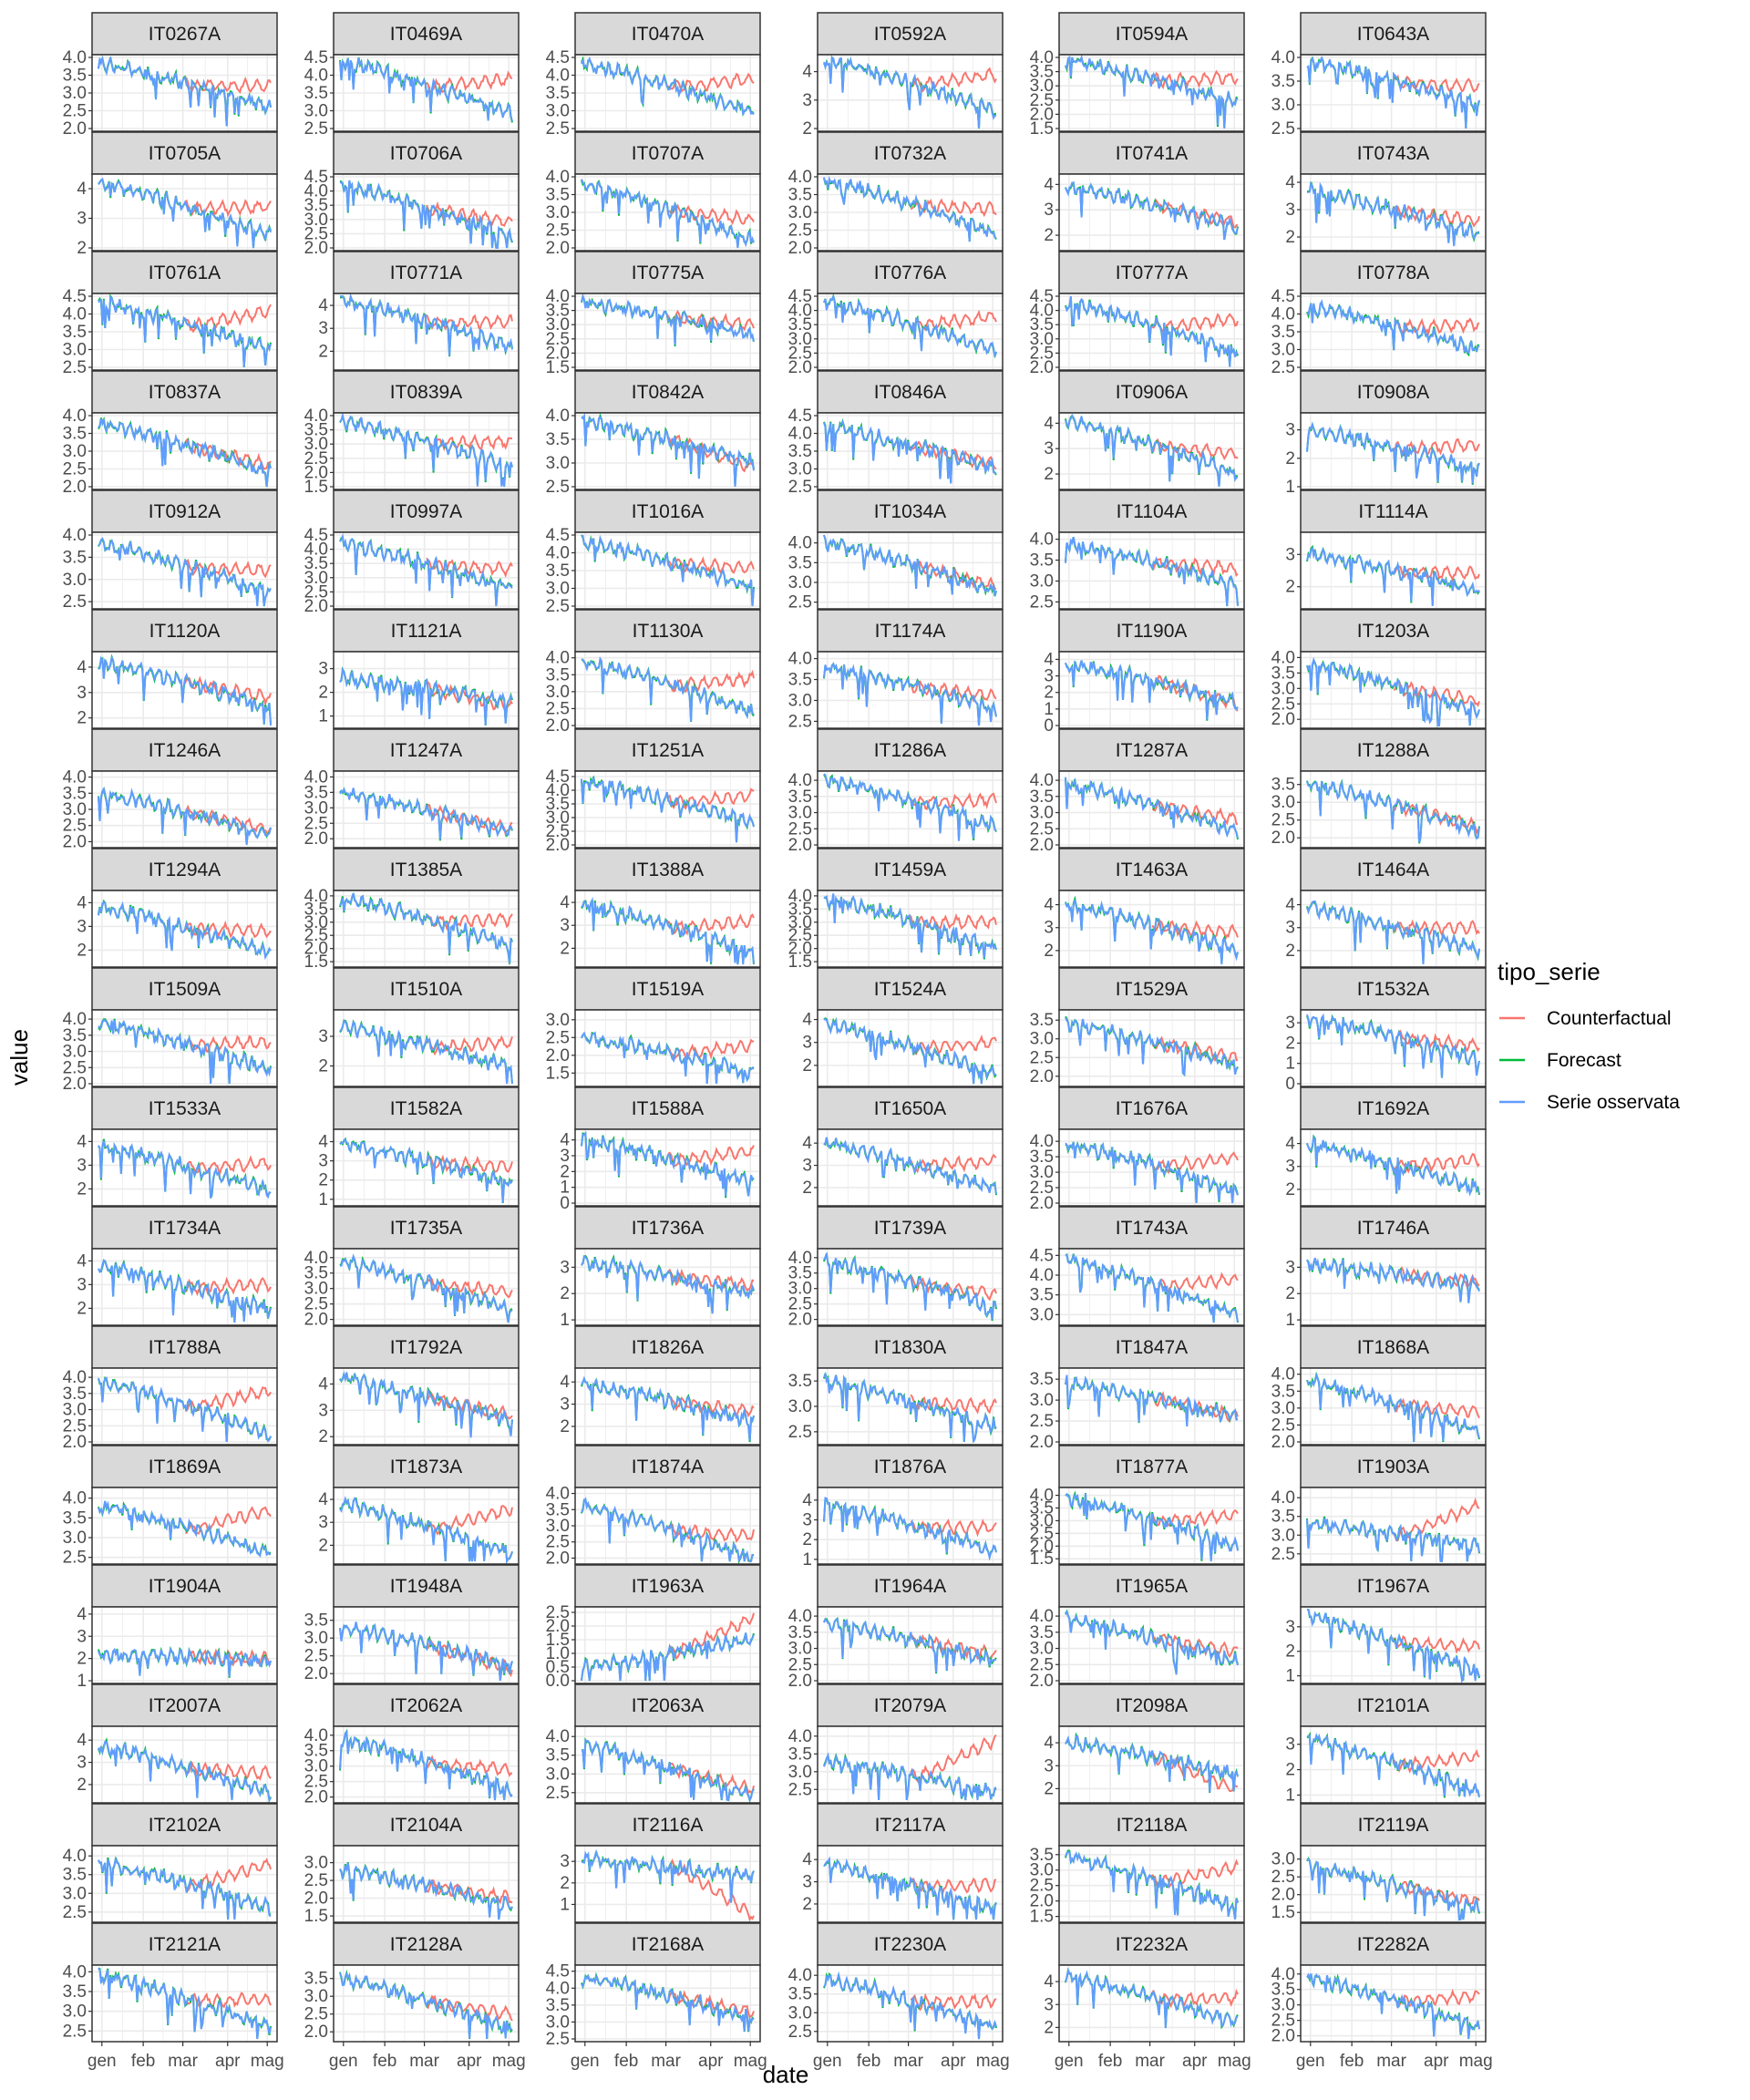  What do you see at coordinates (1437, 2062) in the screenshot?
I see `x-tick-label: apr` at bounding box center [1437, 2062].